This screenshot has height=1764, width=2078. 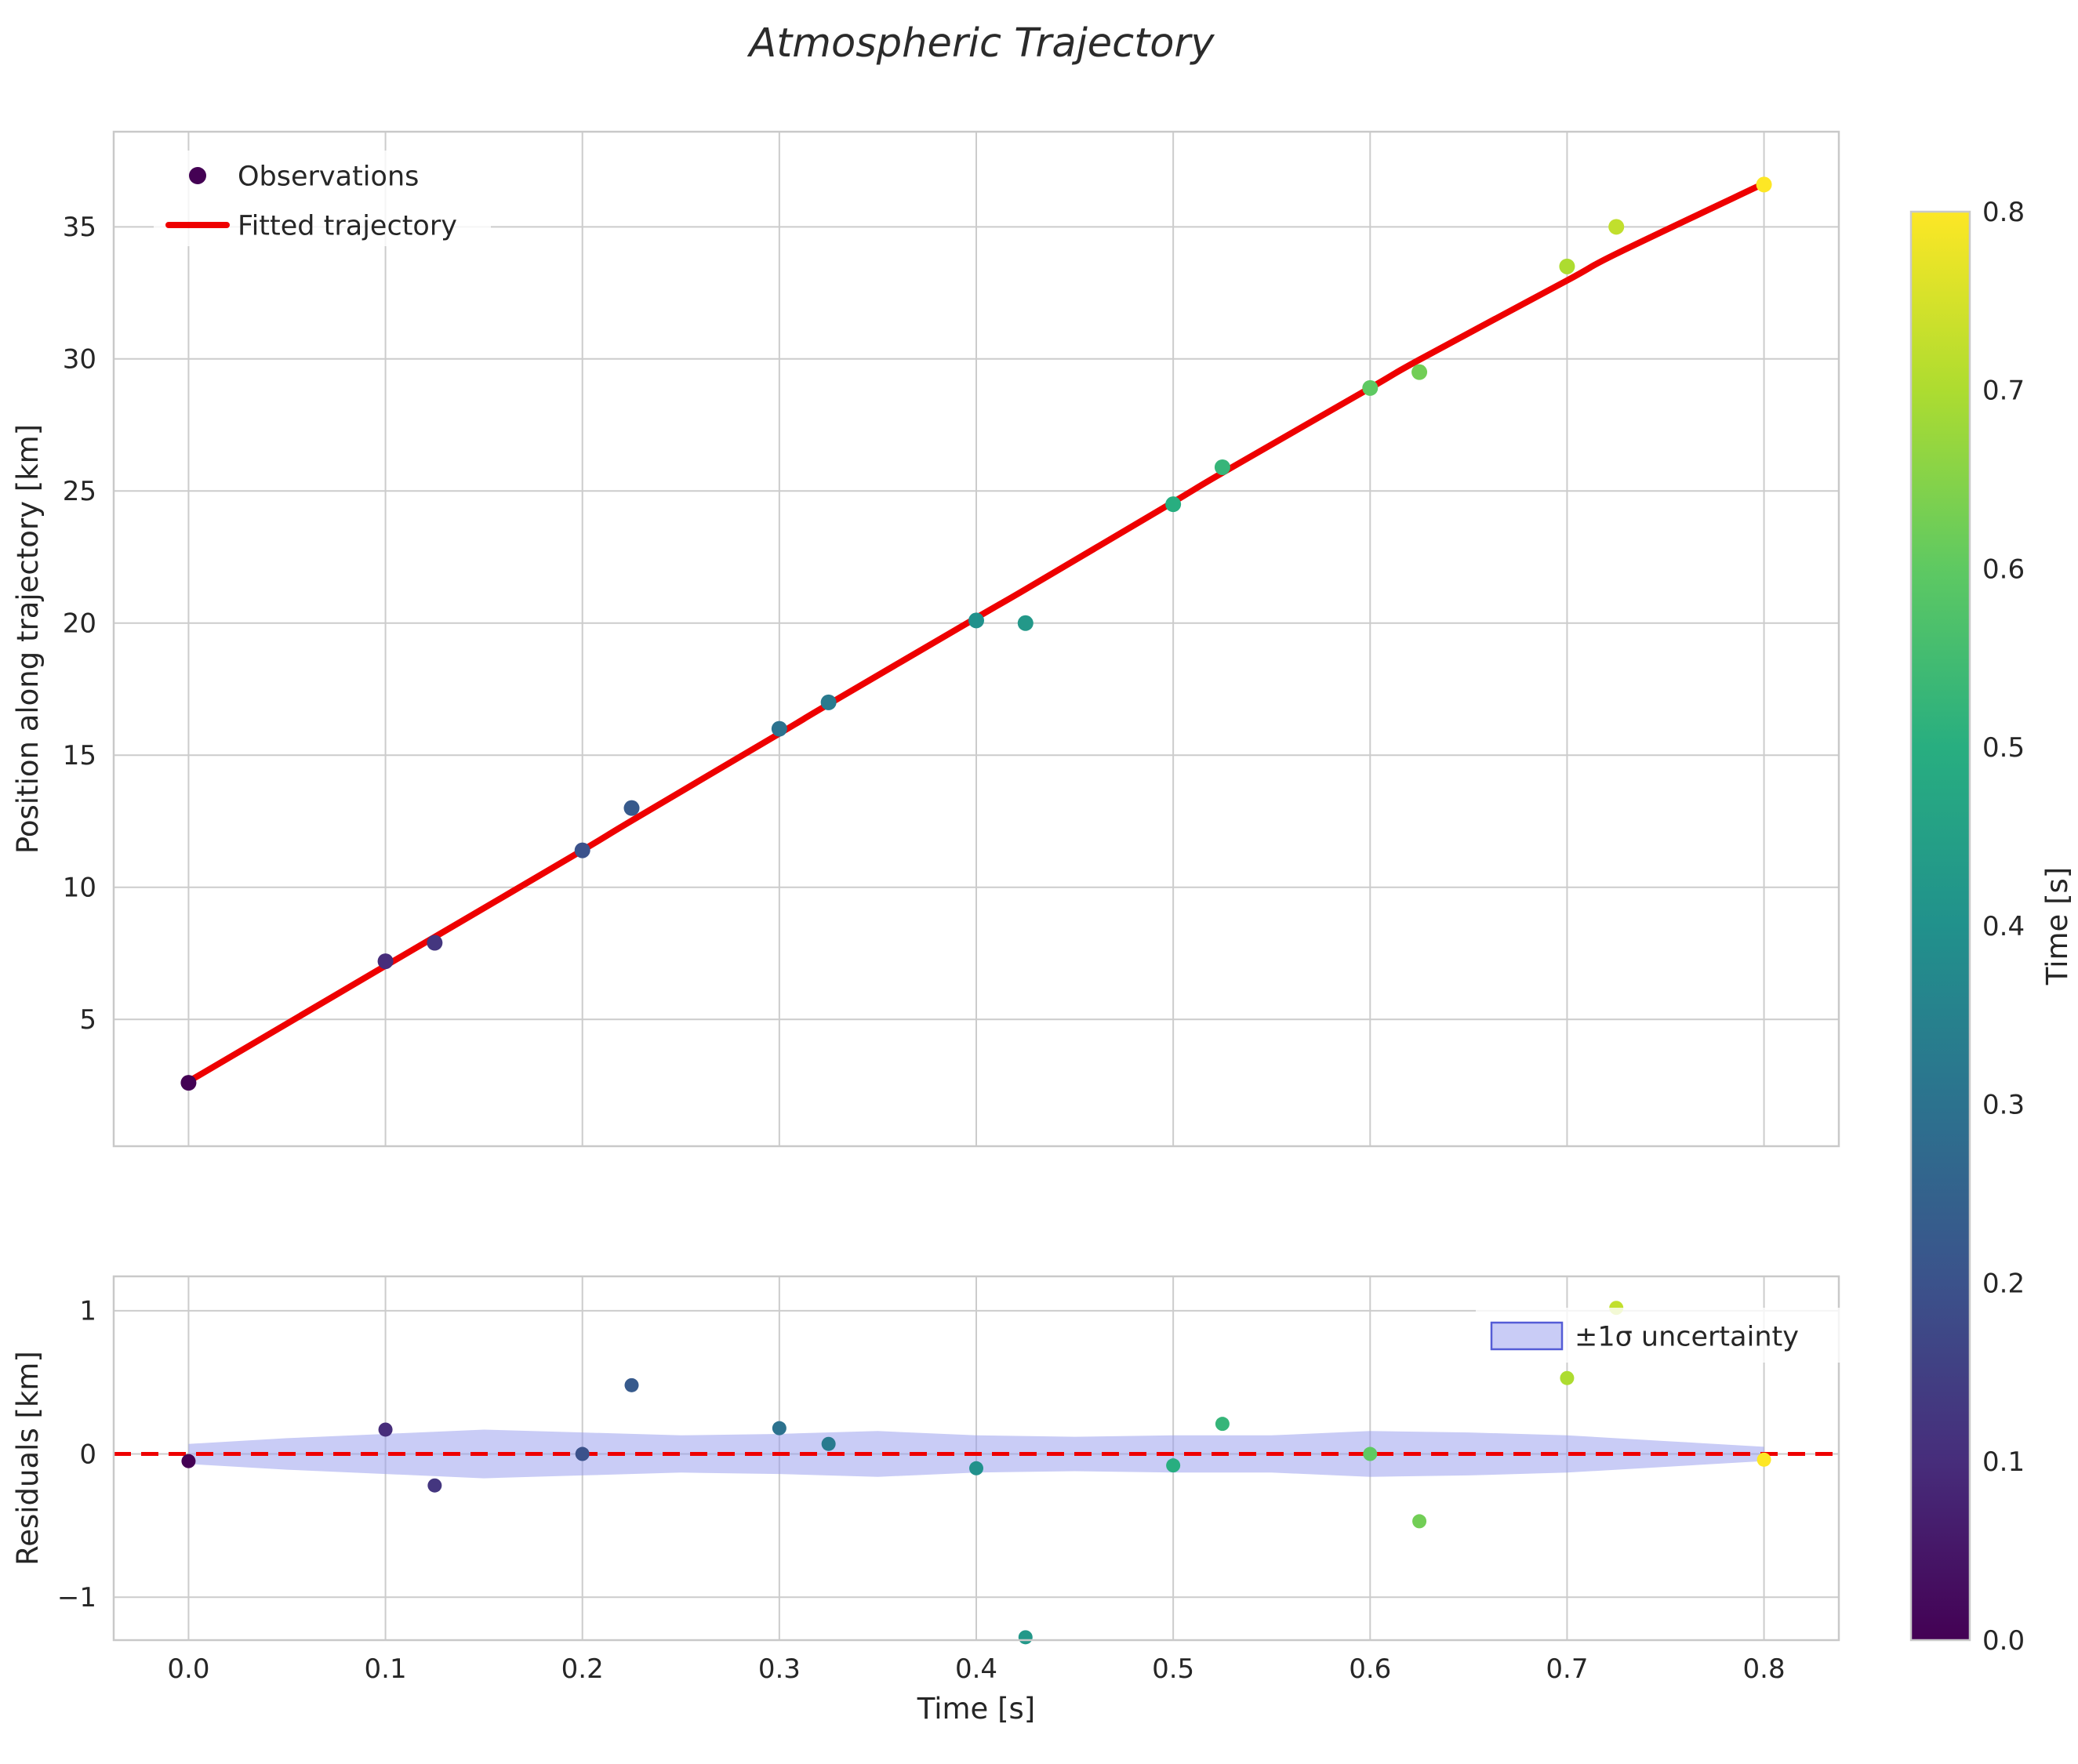 What do you see at coordinates (28, 1458) in the screenshot?
I see `residual-y-axis-label: Residuals [km]` at bounding box center [28, 1458].